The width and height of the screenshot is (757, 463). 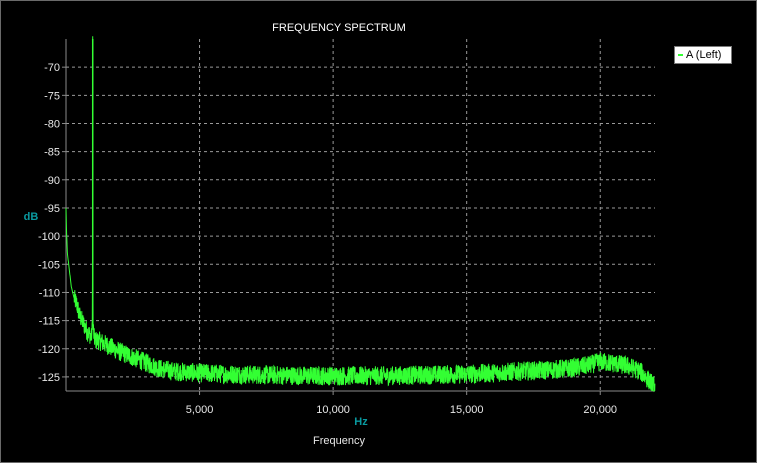 I want to click on y-tick-label: -100, so click(x=49, y=237).